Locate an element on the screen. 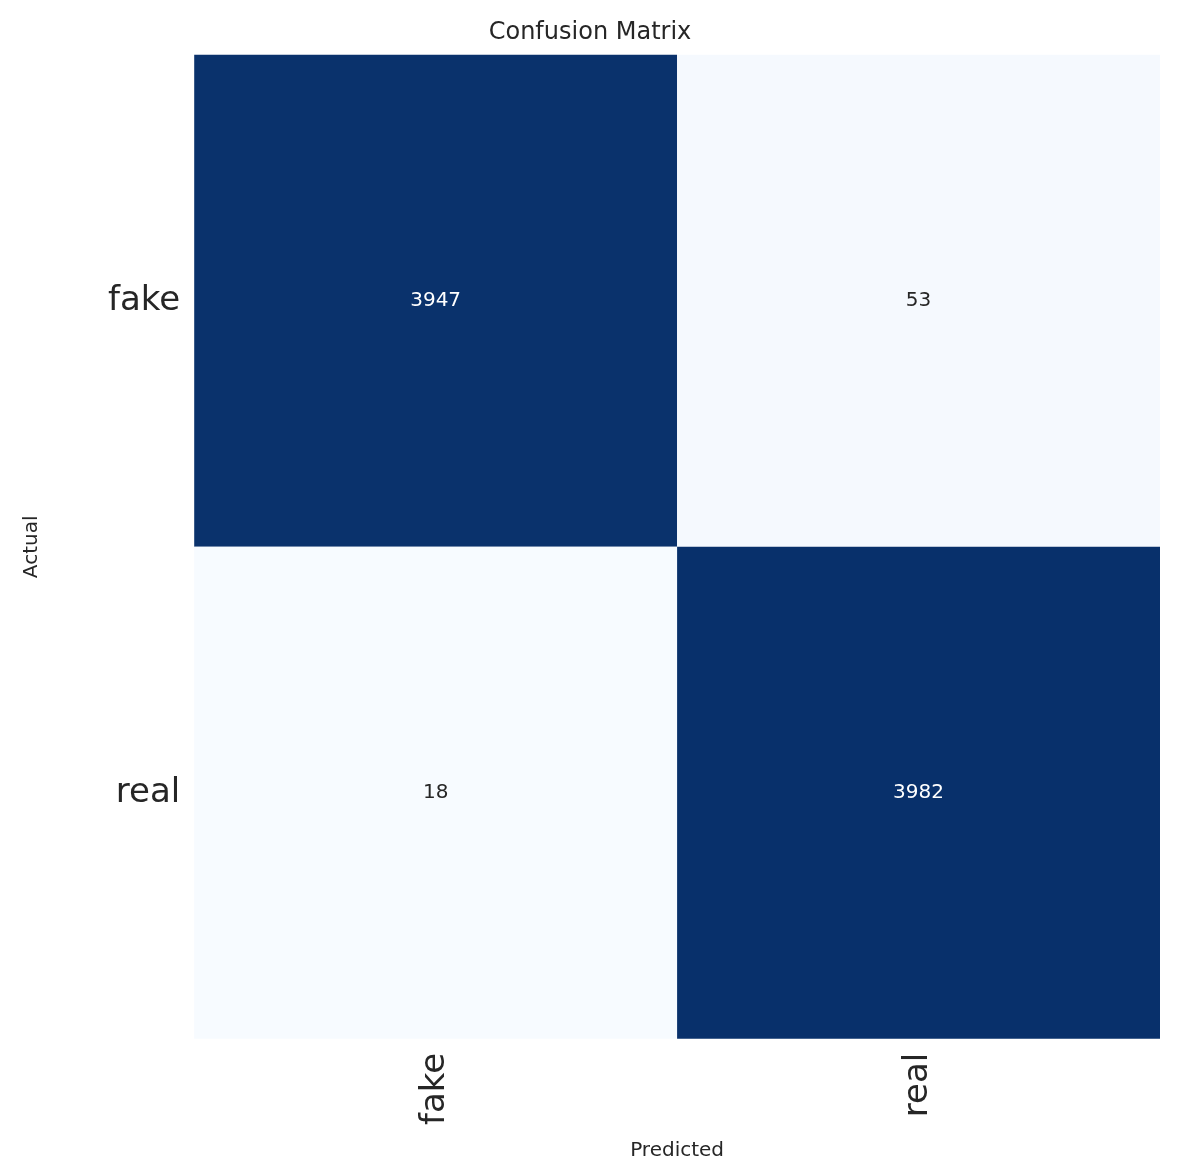 This screenshot has width=1184, height=1171. data-label: 3982 is located at coordinates (918, 791).